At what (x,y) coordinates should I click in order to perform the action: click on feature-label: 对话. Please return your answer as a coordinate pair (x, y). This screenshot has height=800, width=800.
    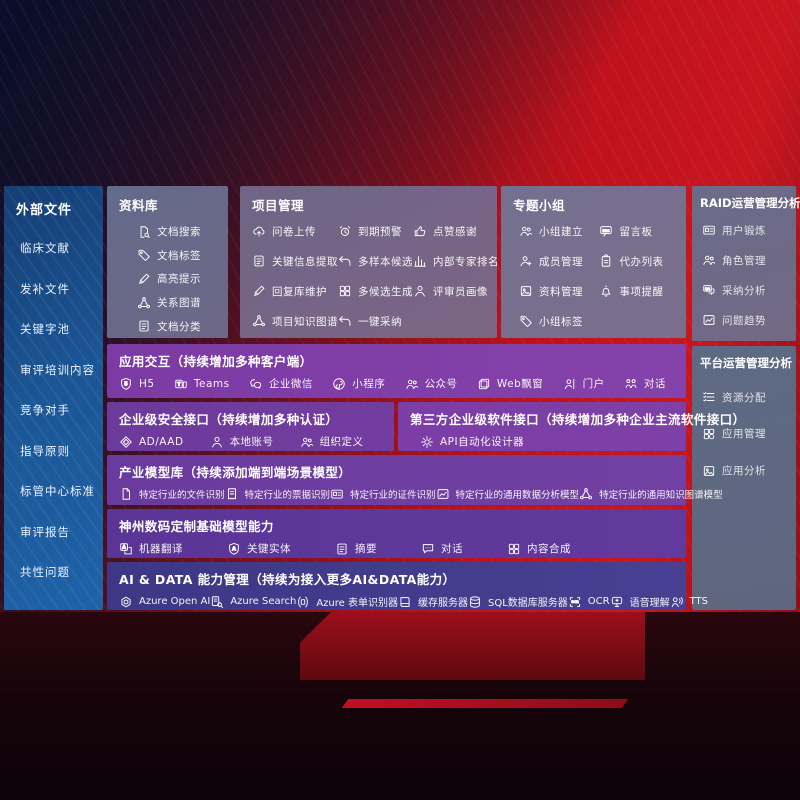
    Looking at the image, I should click on (452, 549).